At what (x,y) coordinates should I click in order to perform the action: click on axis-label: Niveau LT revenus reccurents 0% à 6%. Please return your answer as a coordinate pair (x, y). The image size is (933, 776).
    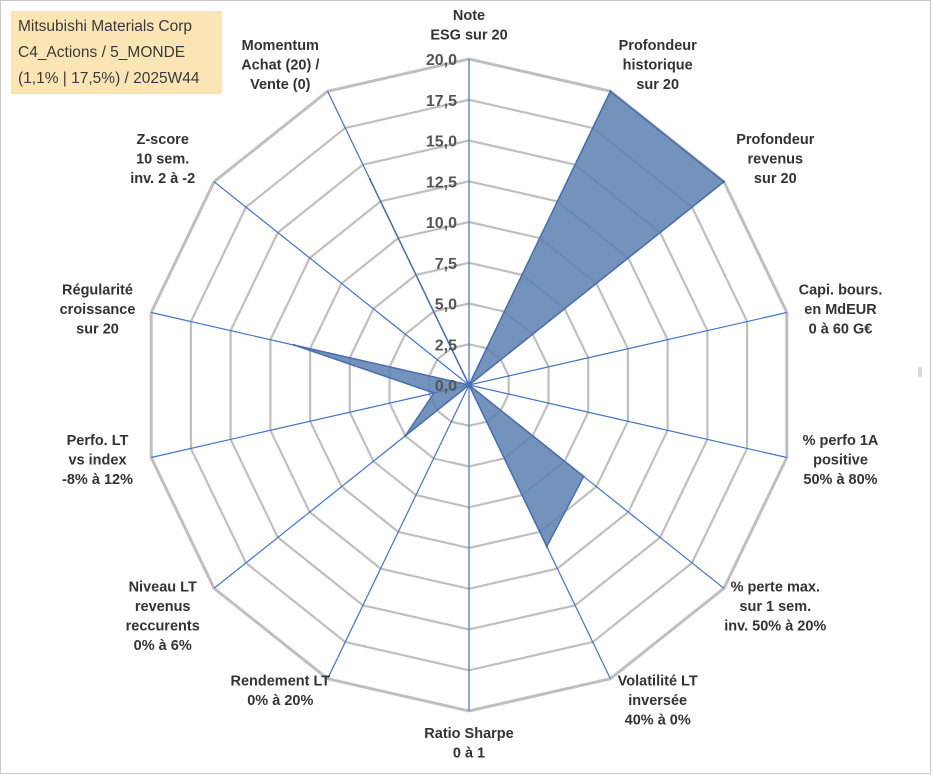
    Looking at the image, I should click on (163, 617).